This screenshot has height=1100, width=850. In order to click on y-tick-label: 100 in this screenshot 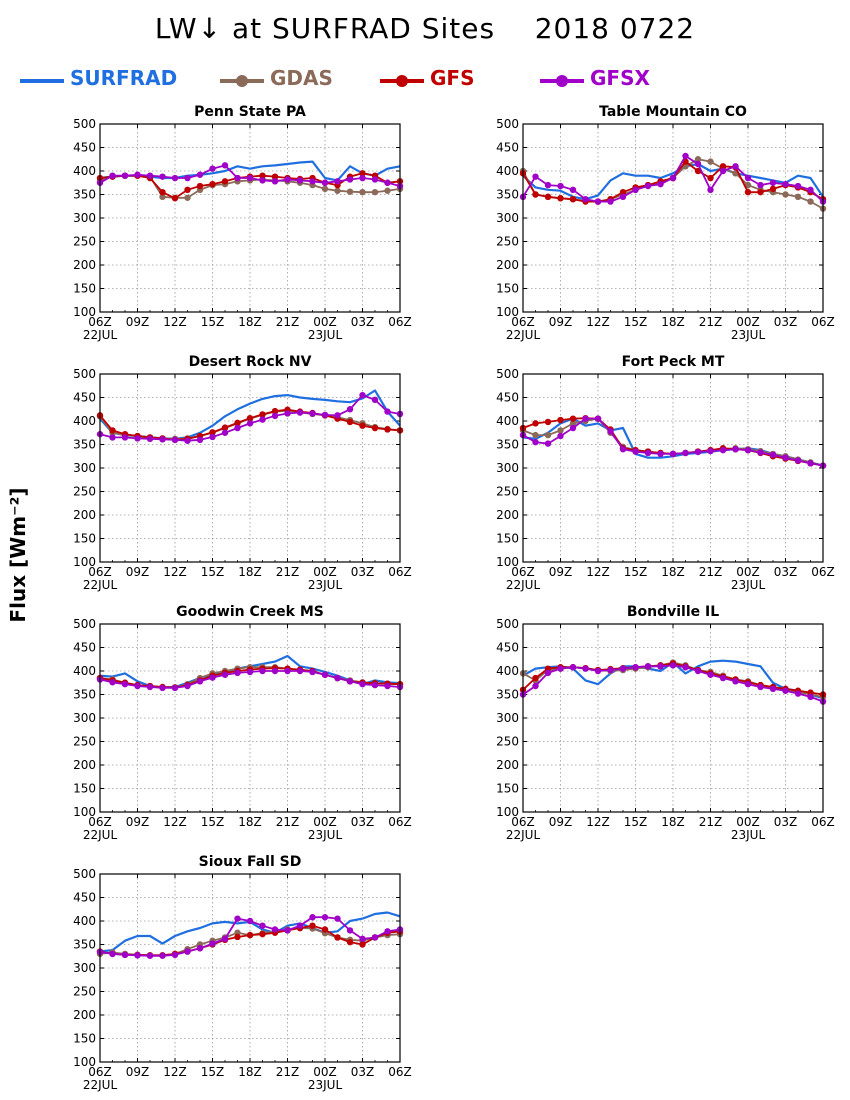, I will do `click(84, 312)`.